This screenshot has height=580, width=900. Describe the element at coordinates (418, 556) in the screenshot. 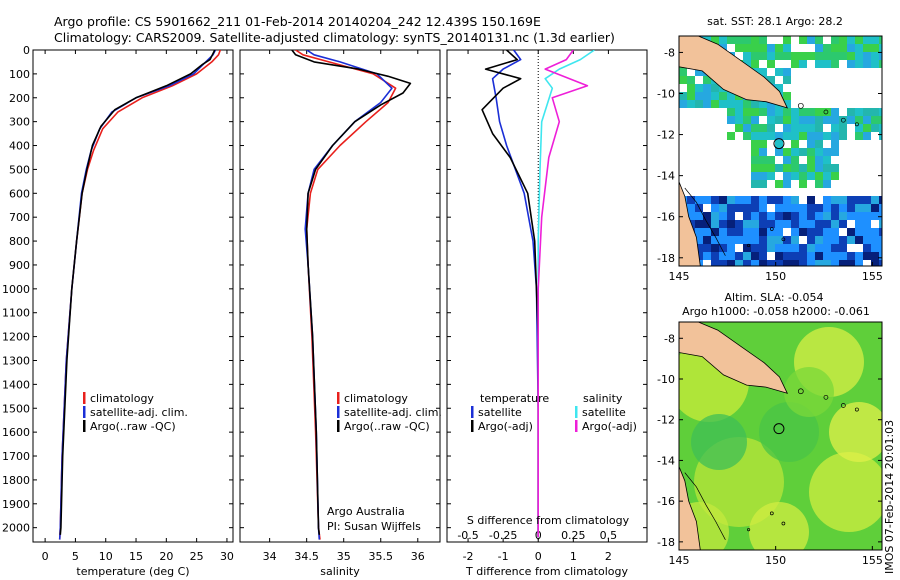

I see `x-tick-label: 36` at that location.